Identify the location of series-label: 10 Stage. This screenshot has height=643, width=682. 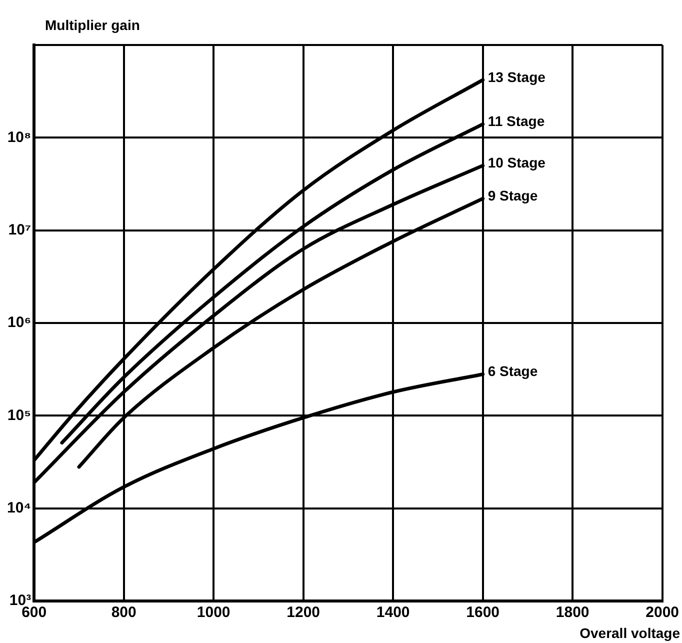
(517, 162).